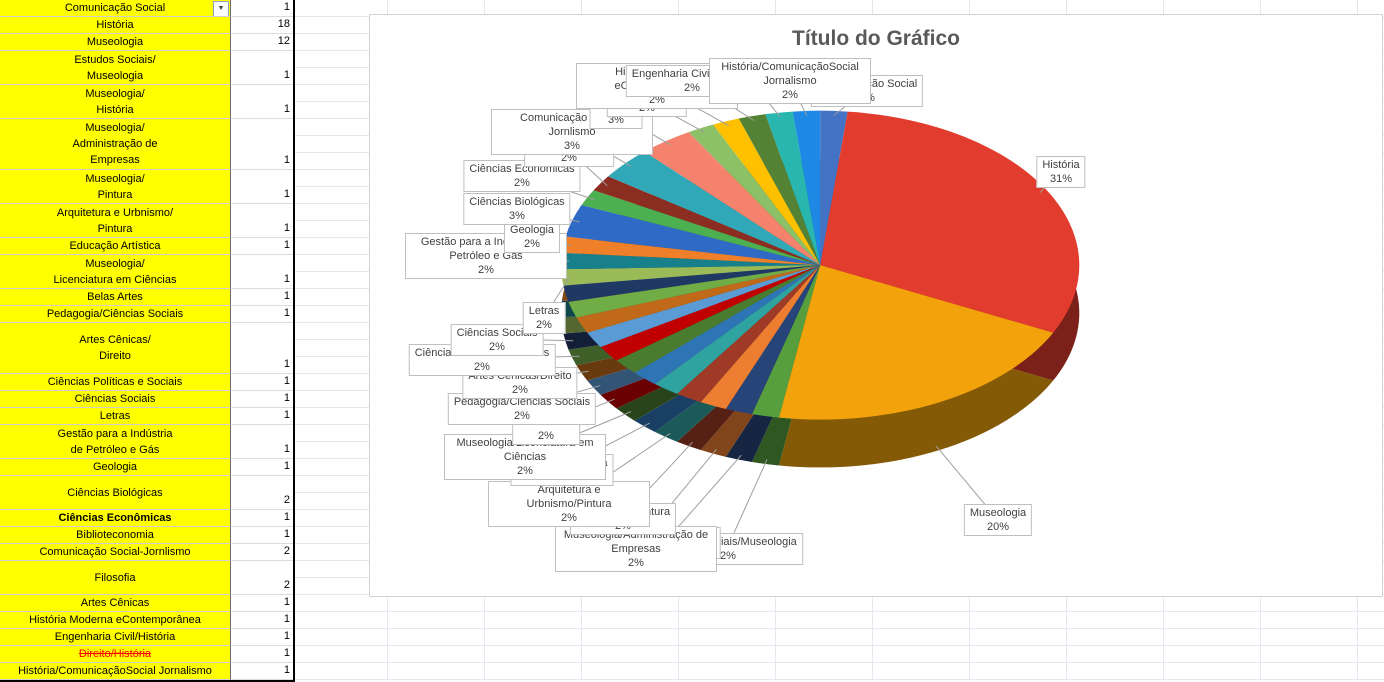 The image size is (1384, 682). I want to click on table-row: Ciências Econômicas 1, so click(146, 518).